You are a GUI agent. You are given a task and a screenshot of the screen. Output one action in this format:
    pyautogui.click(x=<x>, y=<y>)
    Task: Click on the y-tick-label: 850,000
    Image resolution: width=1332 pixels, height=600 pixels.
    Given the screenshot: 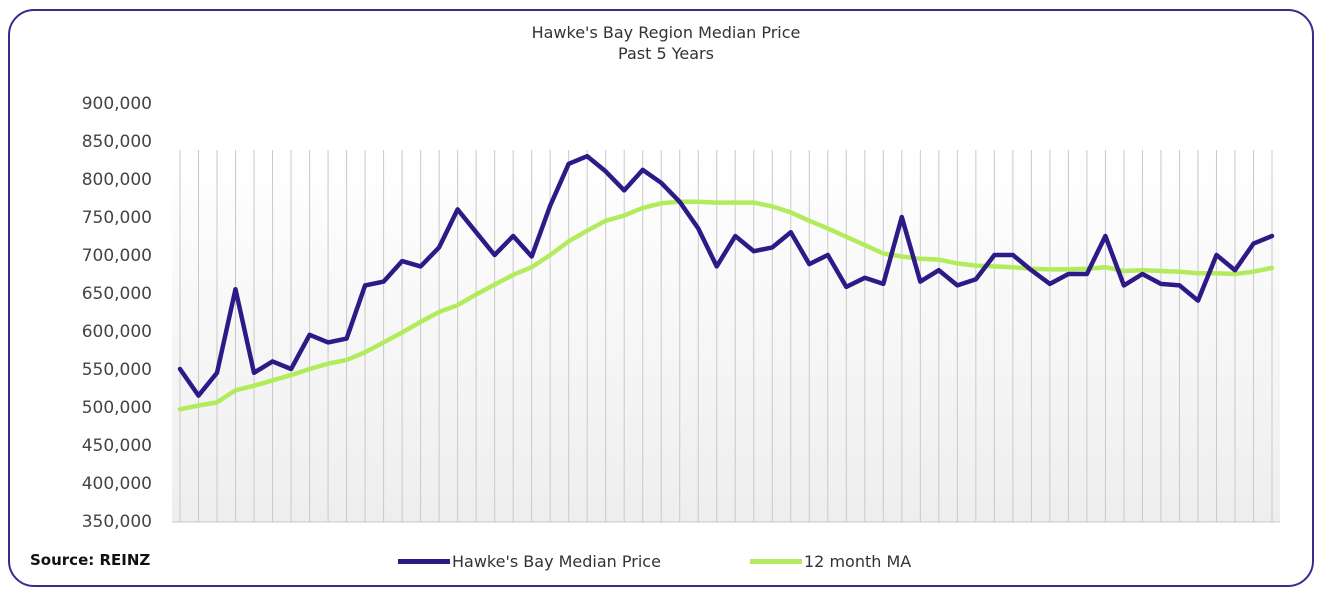 What is the action you would take?
    pyautogui.click(x=117, y=142)
    